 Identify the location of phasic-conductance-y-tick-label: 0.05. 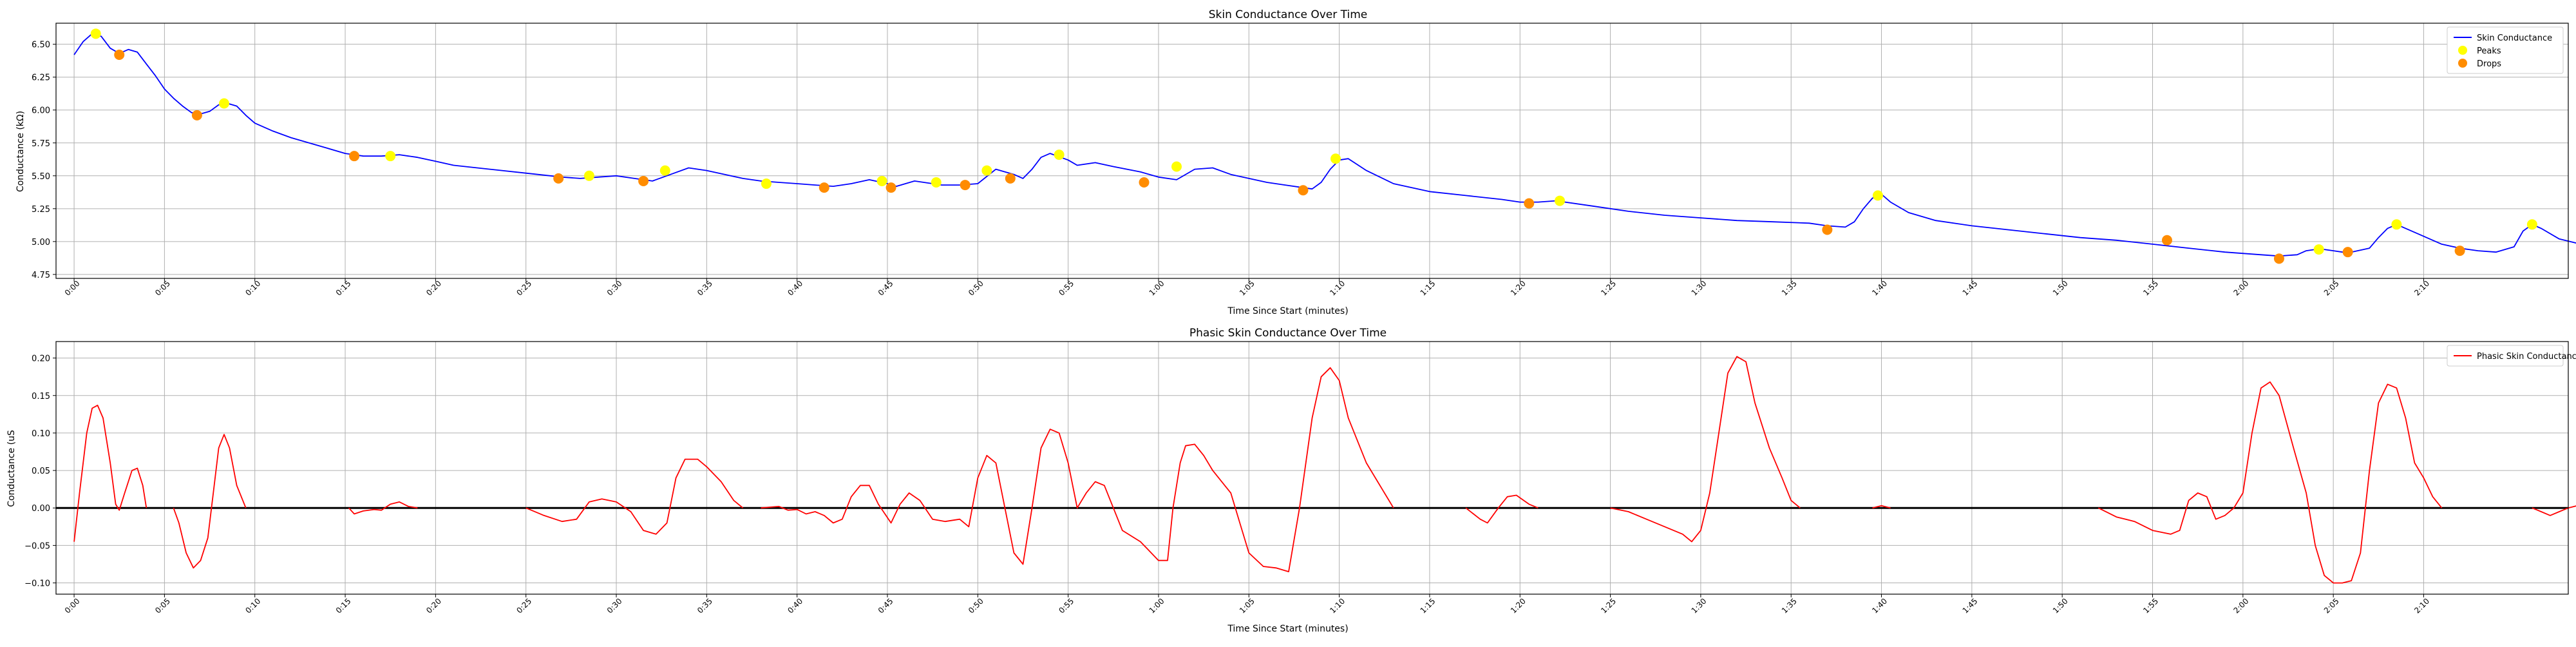
(41, 471).